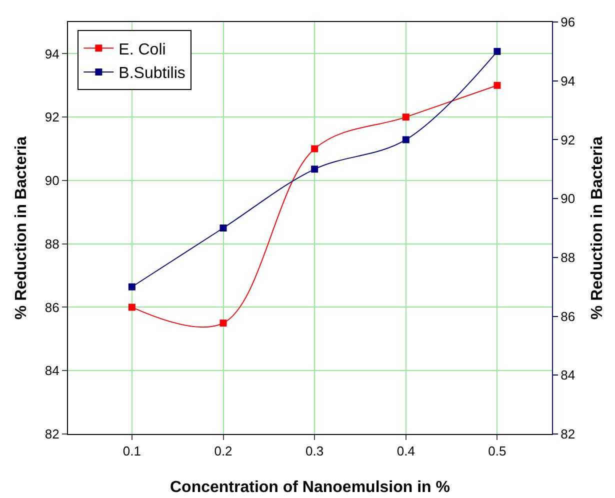 The width and height of the screenshot is (615, 498). What do you see at coordinates (568, 198) in the screenshot?
I see `y2-tick-label: 90` at bounding box center [568, 198].